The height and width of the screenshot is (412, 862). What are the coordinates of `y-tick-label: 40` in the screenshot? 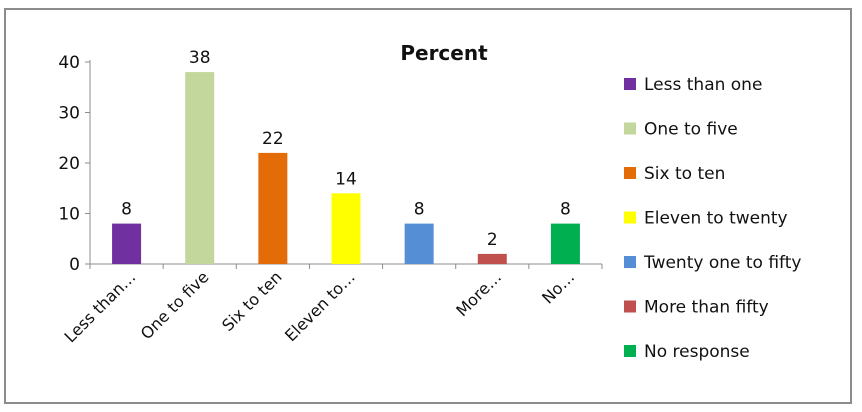 It's located at (69, 63).